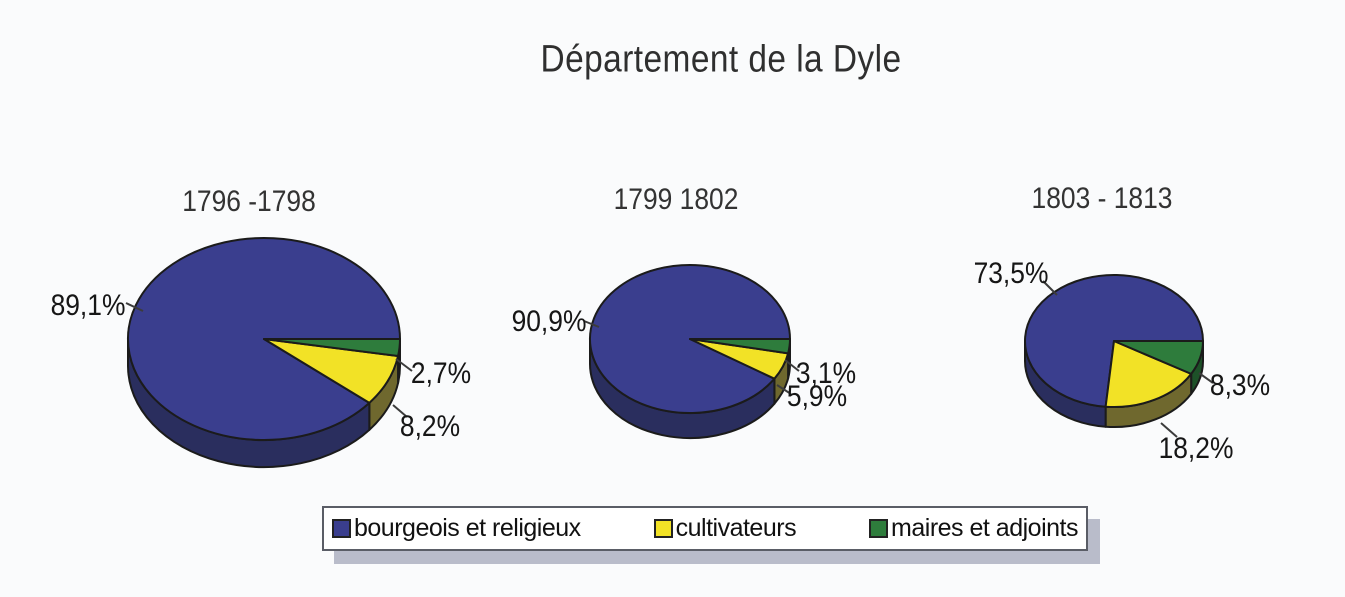 The height and width of the screenshot is (597, 1345). I want to click on legend-label: cultivateurs, so click(736, 528).